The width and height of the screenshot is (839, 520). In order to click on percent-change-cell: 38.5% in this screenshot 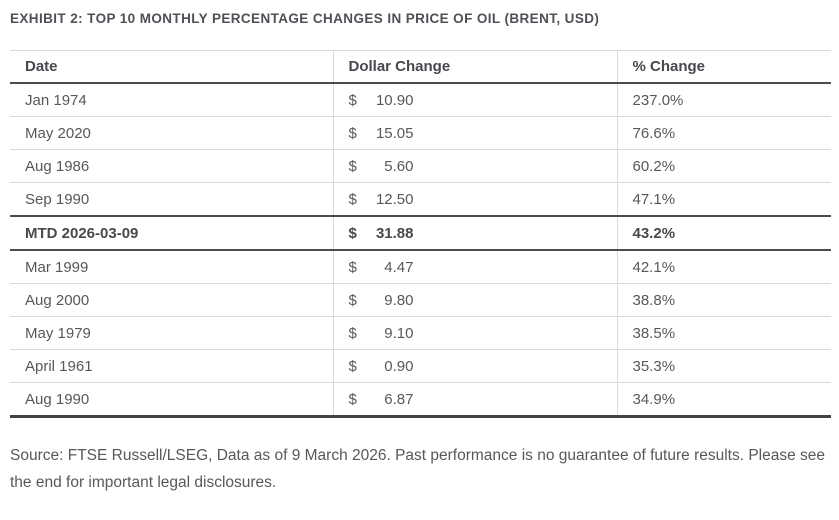, I will do `click(723, 333)`.